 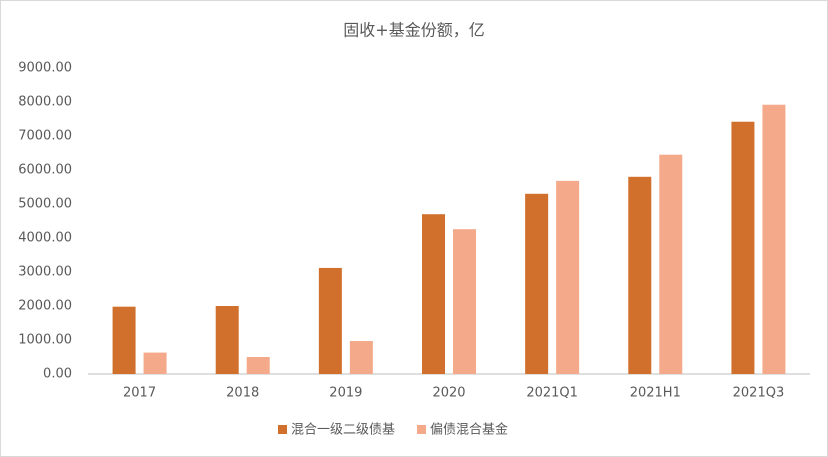 I want to click on x-tick-label: 2019, so click(x=345, y=393).